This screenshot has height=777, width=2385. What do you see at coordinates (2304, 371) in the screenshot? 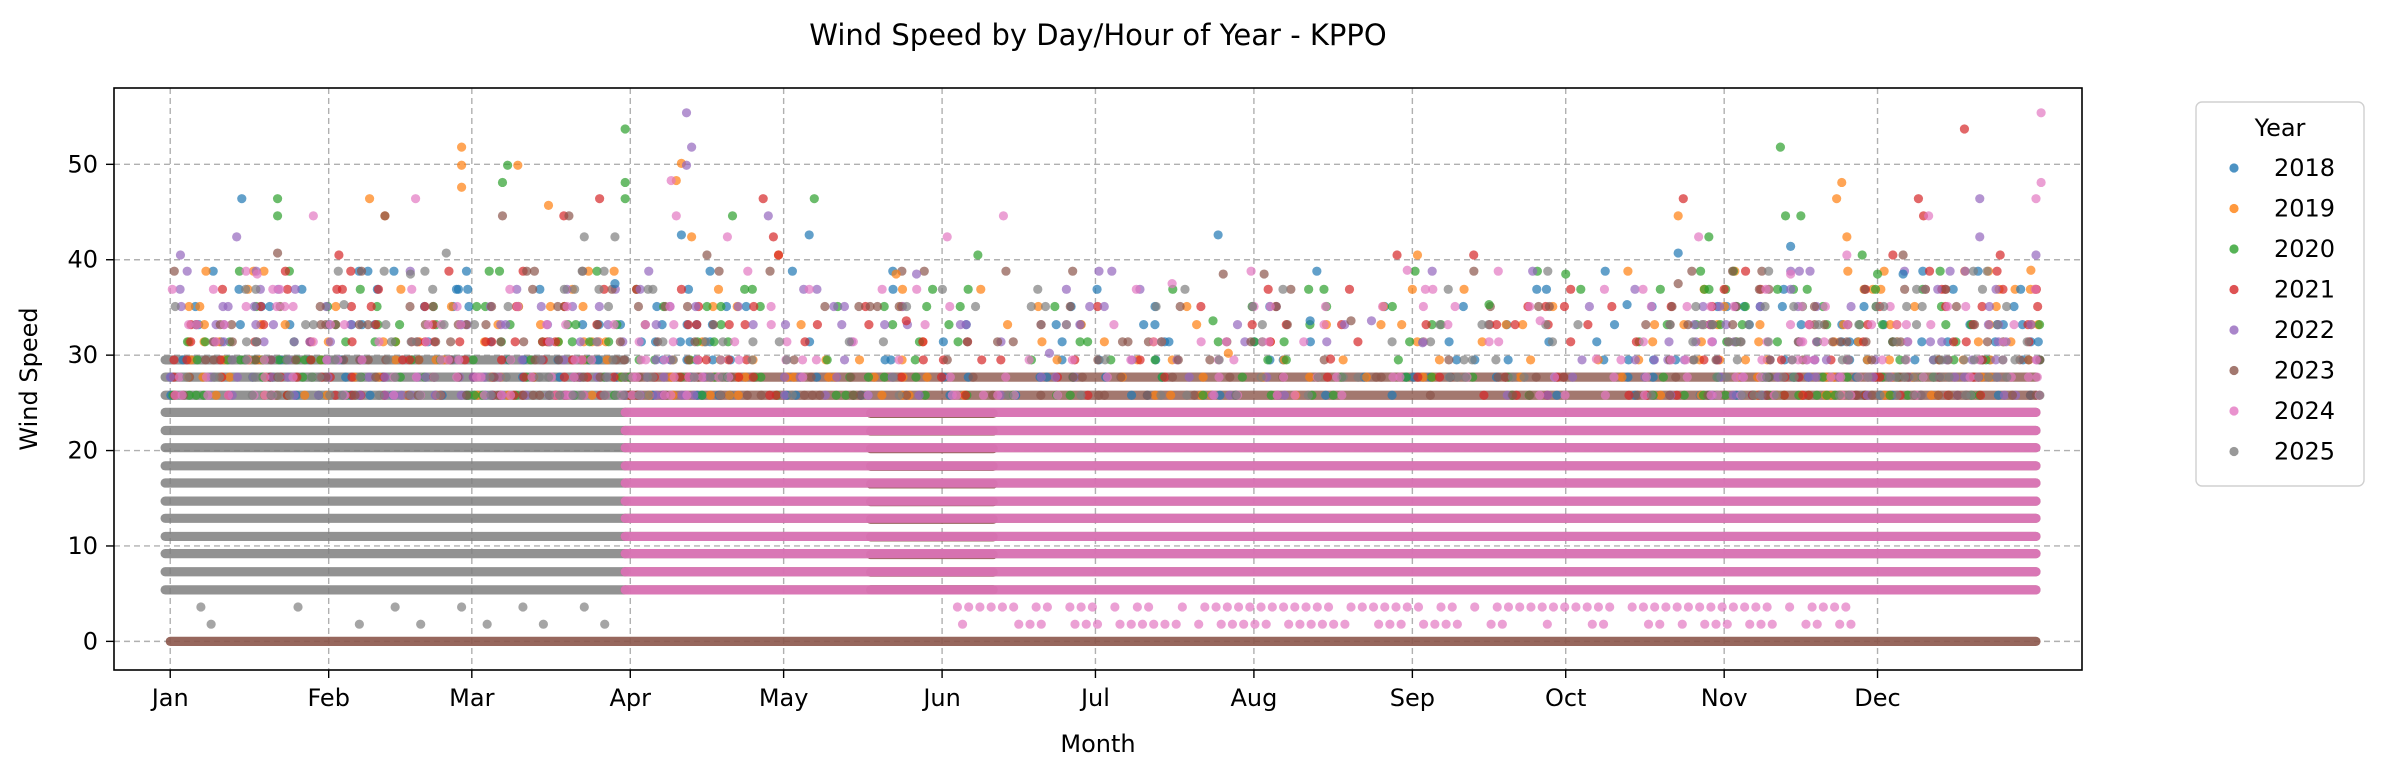
I see `legend-label-2023: 2023` at bounding box center [2304, 371].